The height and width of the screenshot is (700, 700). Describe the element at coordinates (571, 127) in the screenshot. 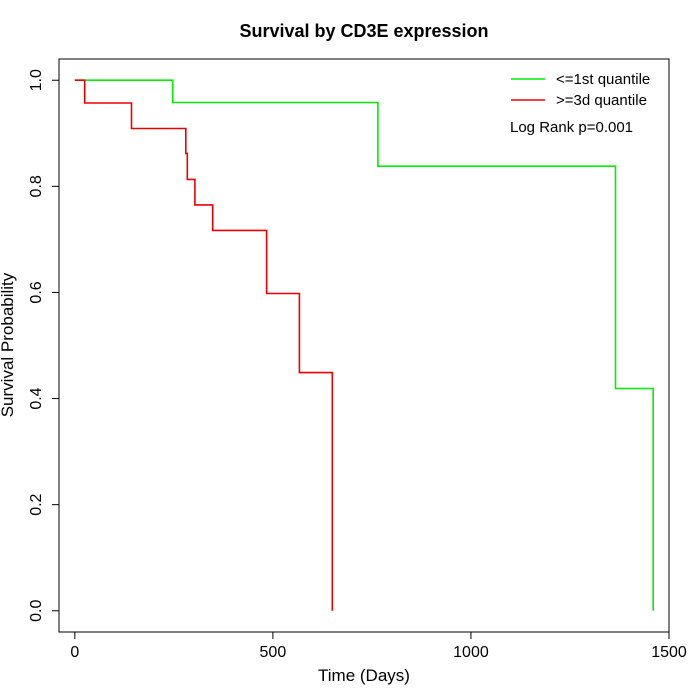

I see `log-rank-annotation: Log Rank p=0.001` at that location.